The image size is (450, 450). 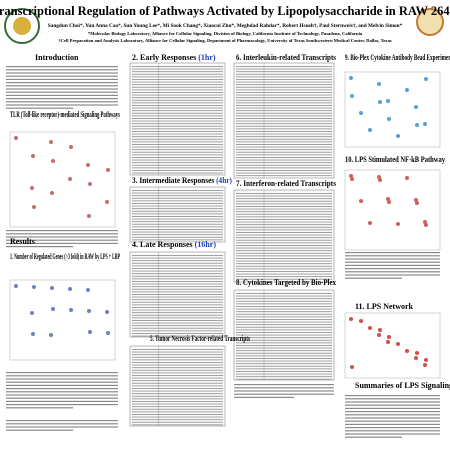 I want to click on section-heading: 11. LPS Network, so click(x=384, y=306).